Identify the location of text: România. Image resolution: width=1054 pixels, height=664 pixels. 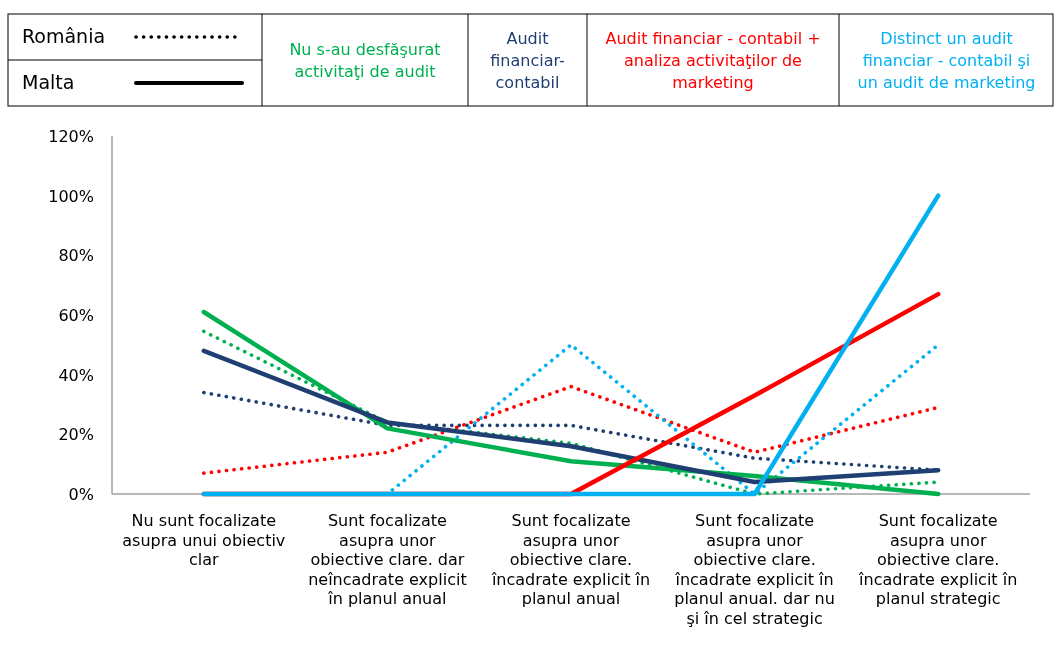
(64, 36).